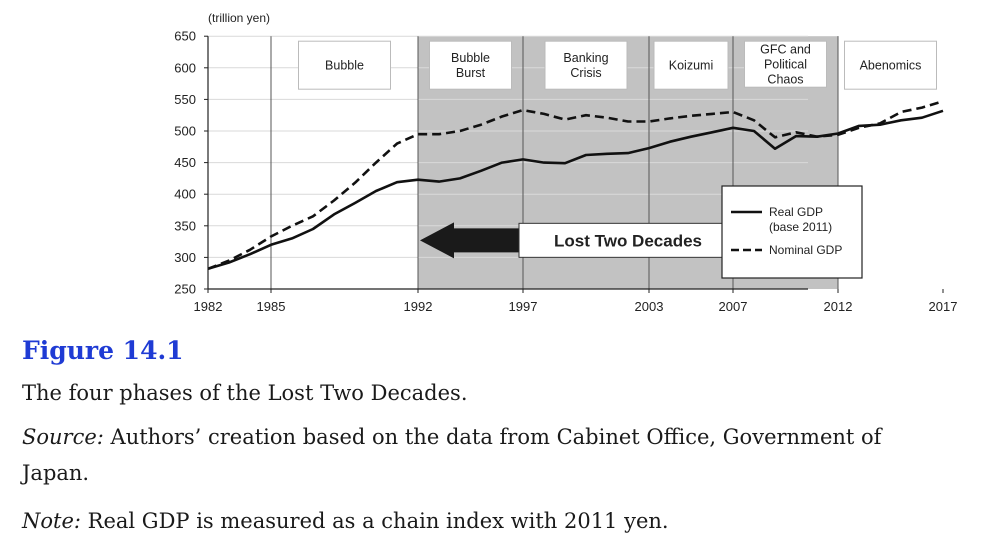 The width and height of the screenshot is (990, 544). Describe the element at coordinates (185, 194) in the screenshot. I see `y-tick-label: 400` at that location.